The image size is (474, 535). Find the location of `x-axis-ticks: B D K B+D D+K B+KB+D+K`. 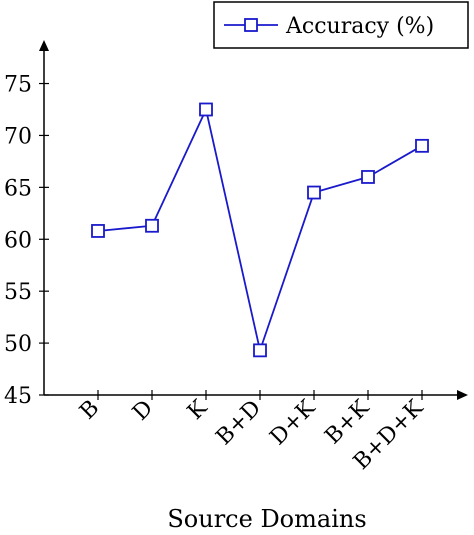

x-axis-ticks: B D K B+D D+K B+KB+D+K is located at coordinates (252, 432).